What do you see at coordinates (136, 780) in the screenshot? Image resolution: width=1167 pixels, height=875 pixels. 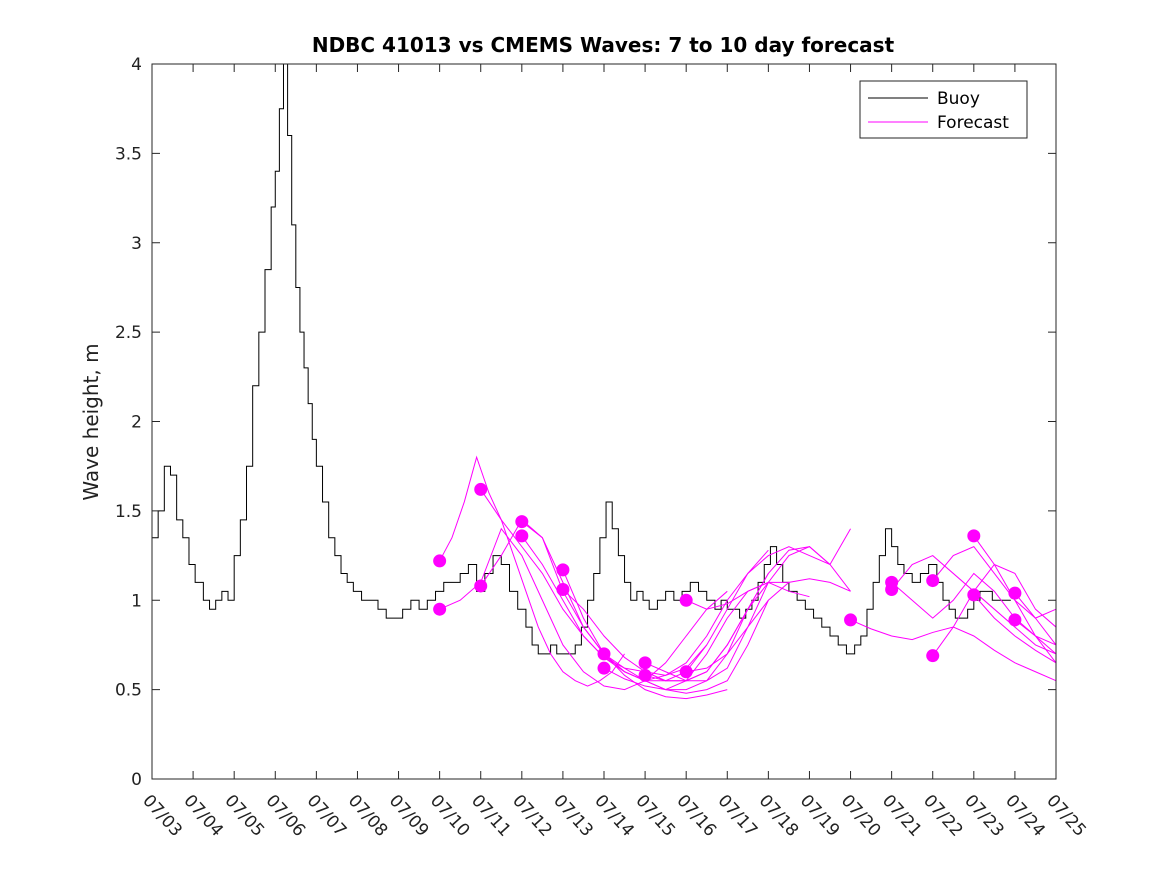 I see `y-tick-label: 0` at bounding box center [136, 780].